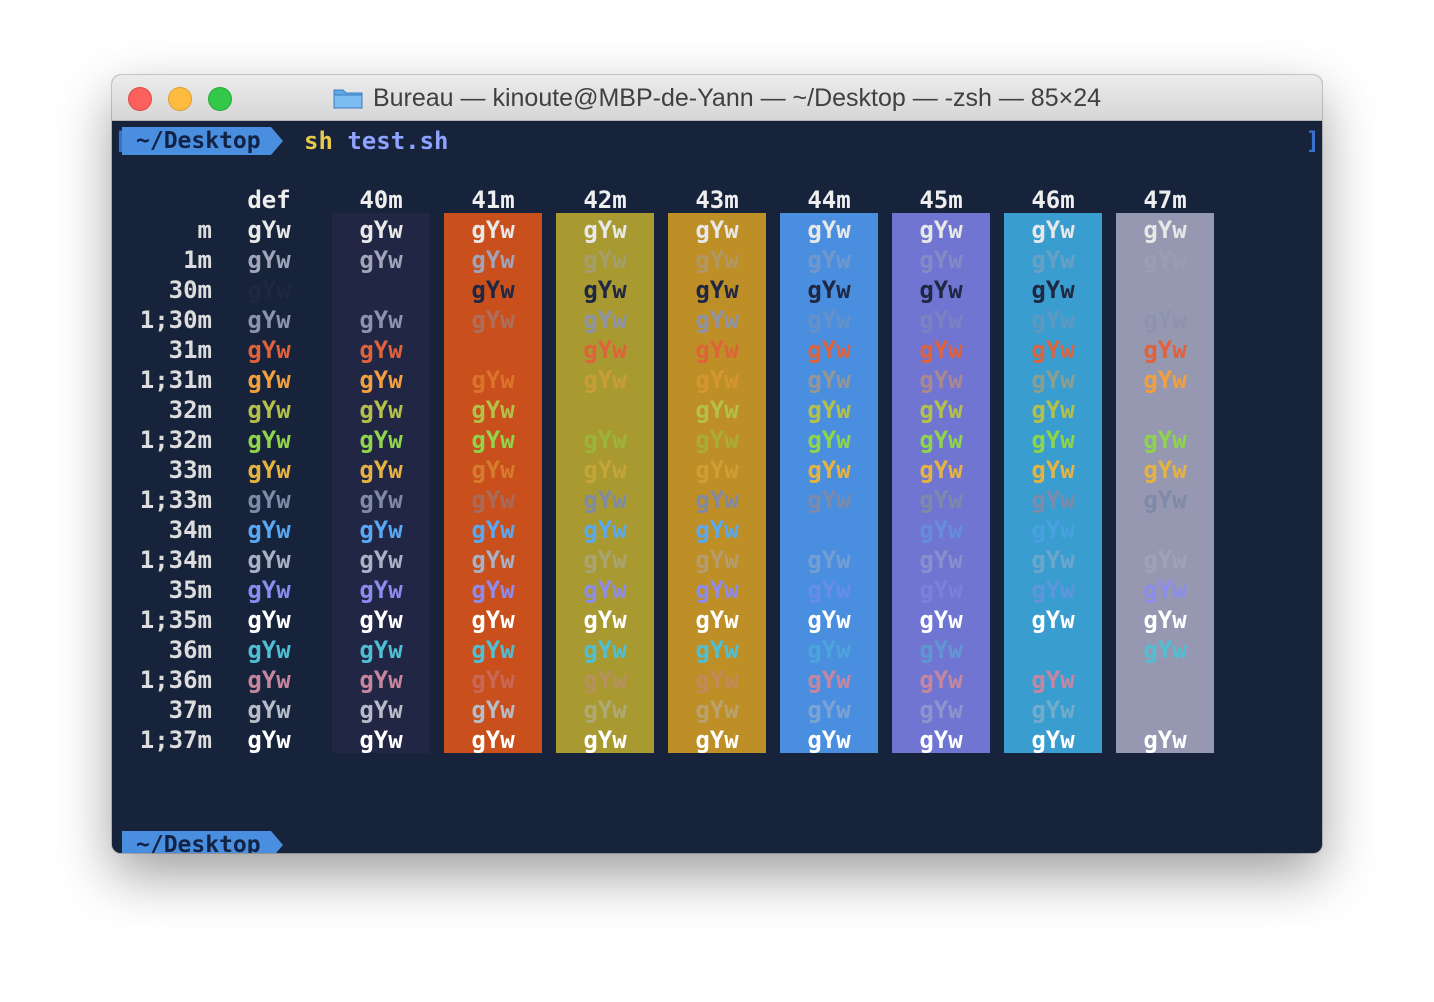 This screenshot has height=1002, width=1434. I want to click on command-name: sh, so click(318, 141).